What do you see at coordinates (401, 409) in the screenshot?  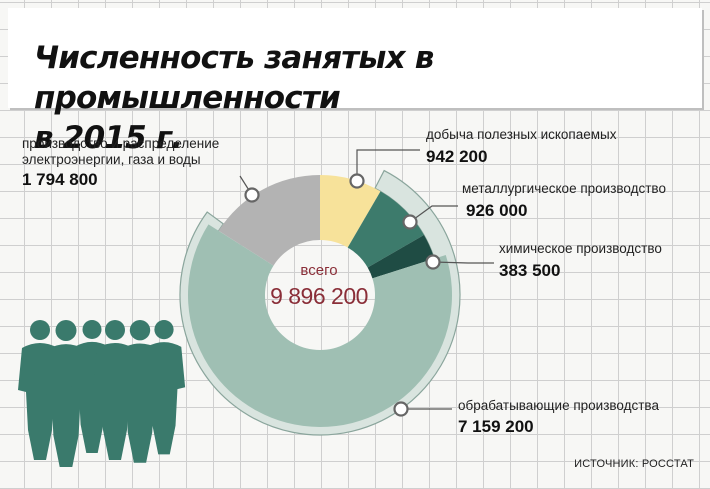 I see `marker-manufacturing` at bounding box center [401, 409].